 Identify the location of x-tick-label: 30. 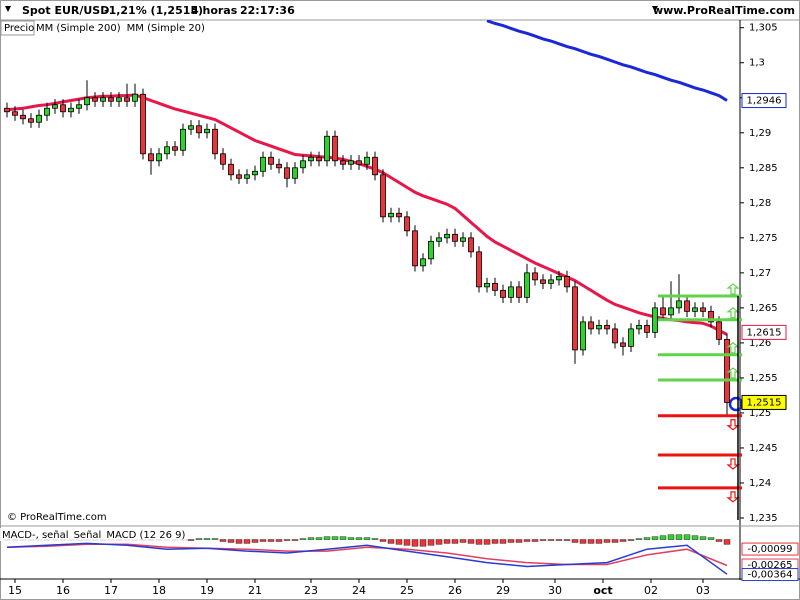
(555, 590).